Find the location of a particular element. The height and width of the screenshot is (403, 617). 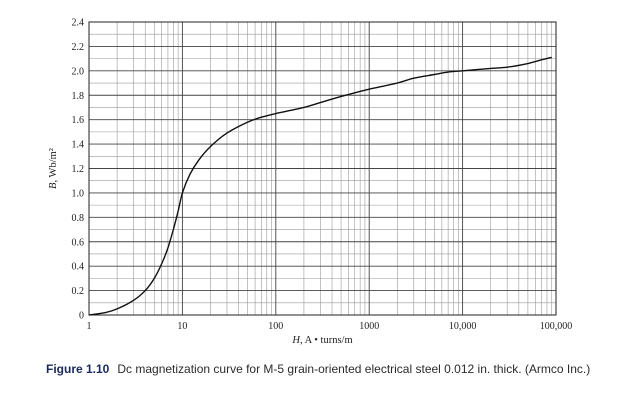

x-tick-label: 10 is located at coordinates (182, 326).